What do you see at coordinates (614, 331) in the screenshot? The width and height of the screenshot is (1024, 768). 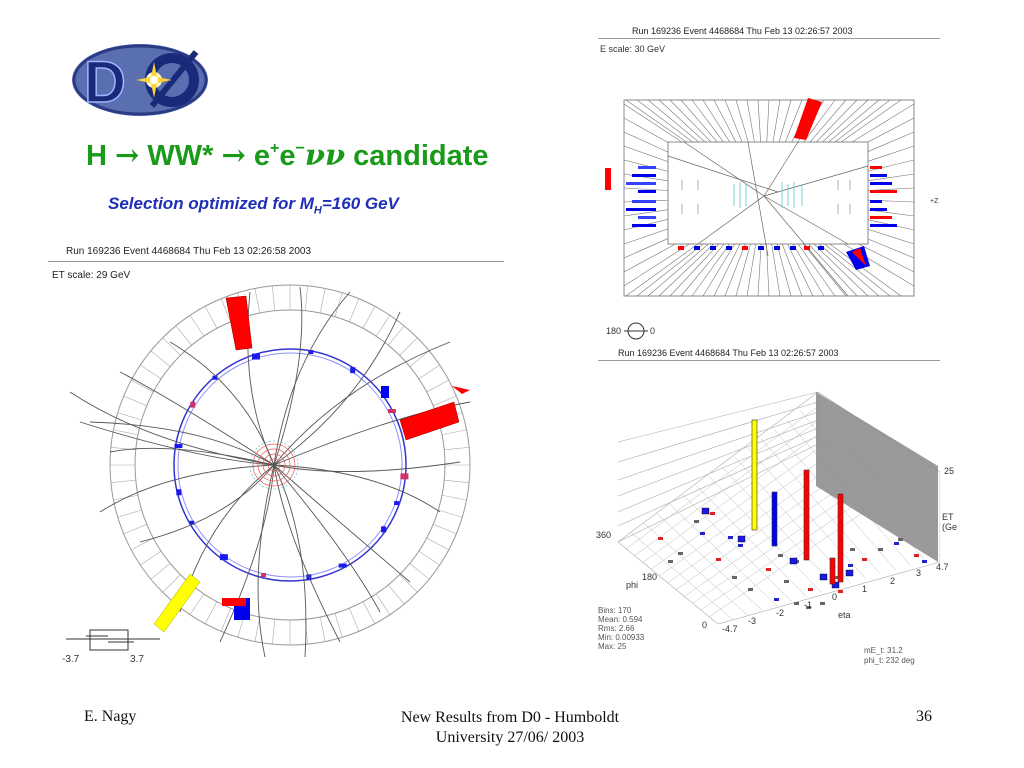 I see `phi-left-label: 180` at bounding box center [614, 331].